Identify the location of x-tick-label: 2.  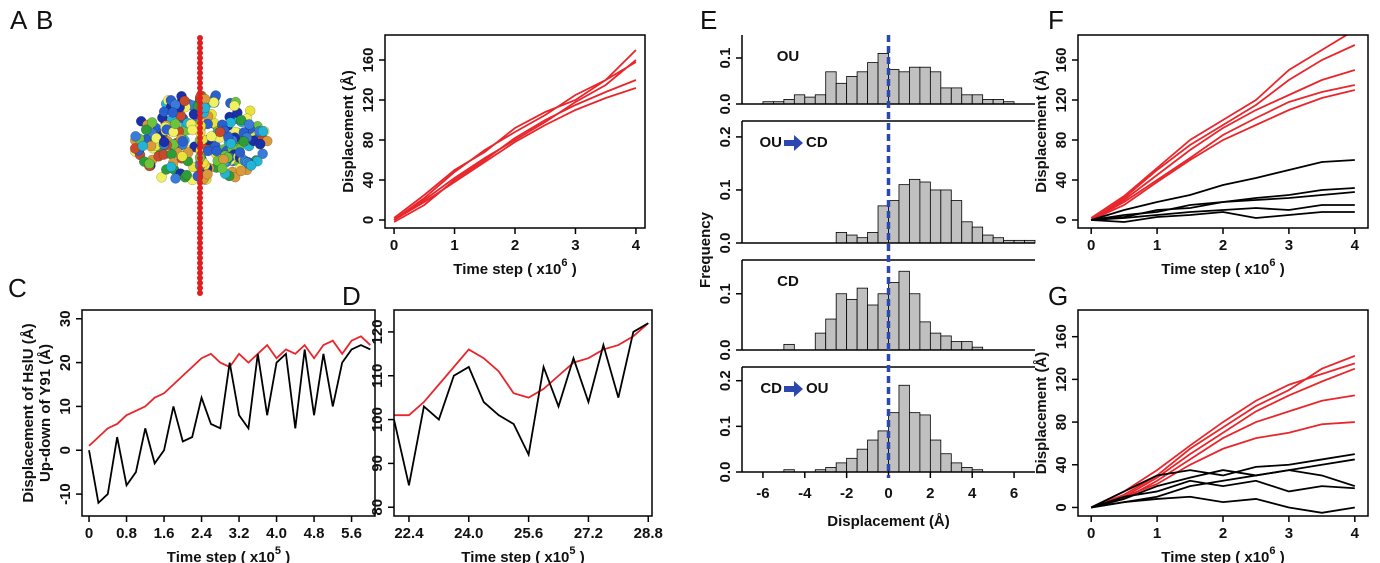
(930, 493).